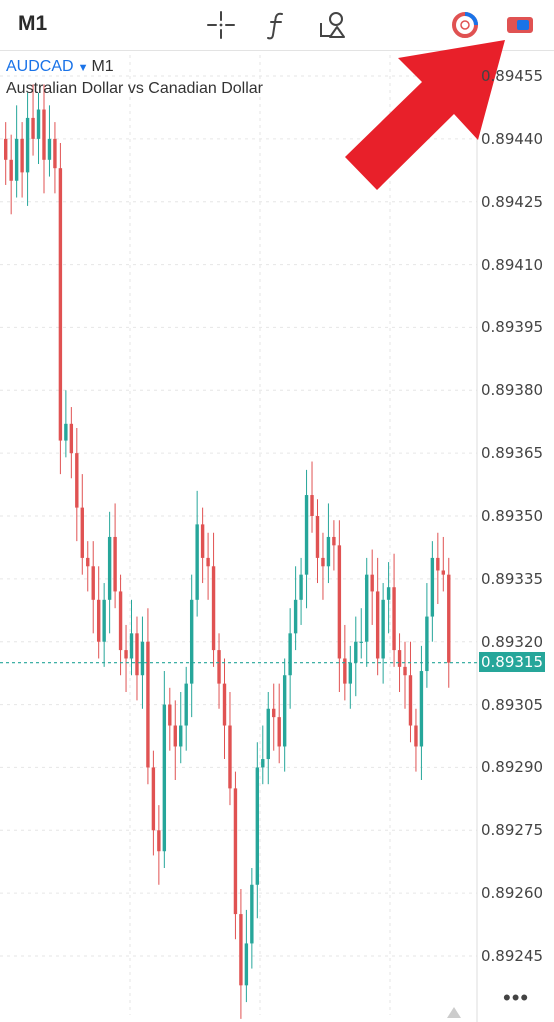 Image resolution: width=554 pixels, height=1022 pixels. I want to click on function-icon, so click(277, 25).